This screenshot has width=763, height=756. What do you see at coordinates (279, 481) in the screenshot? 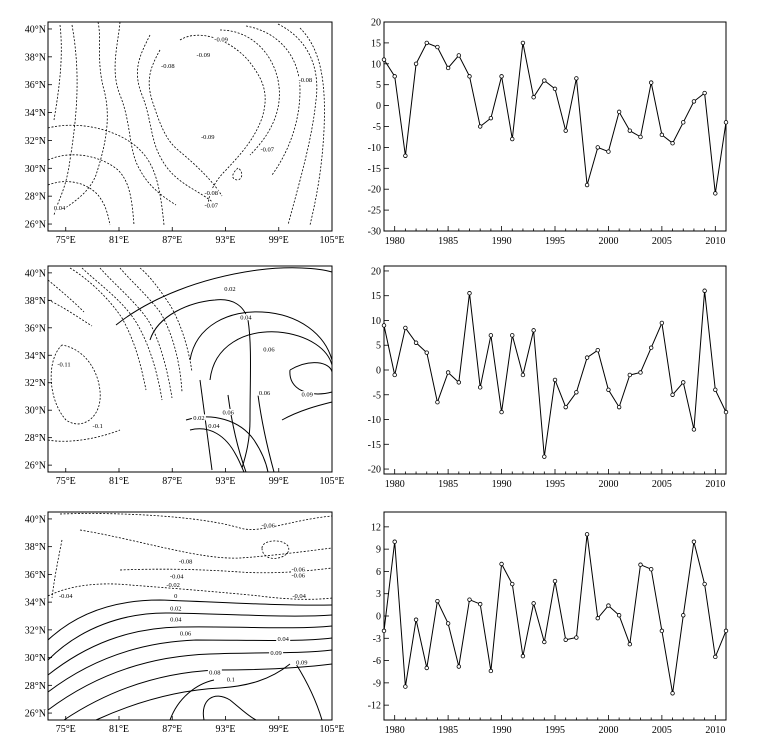
I see `x-tick-label: 99°E` at bounding box center [279, 481].